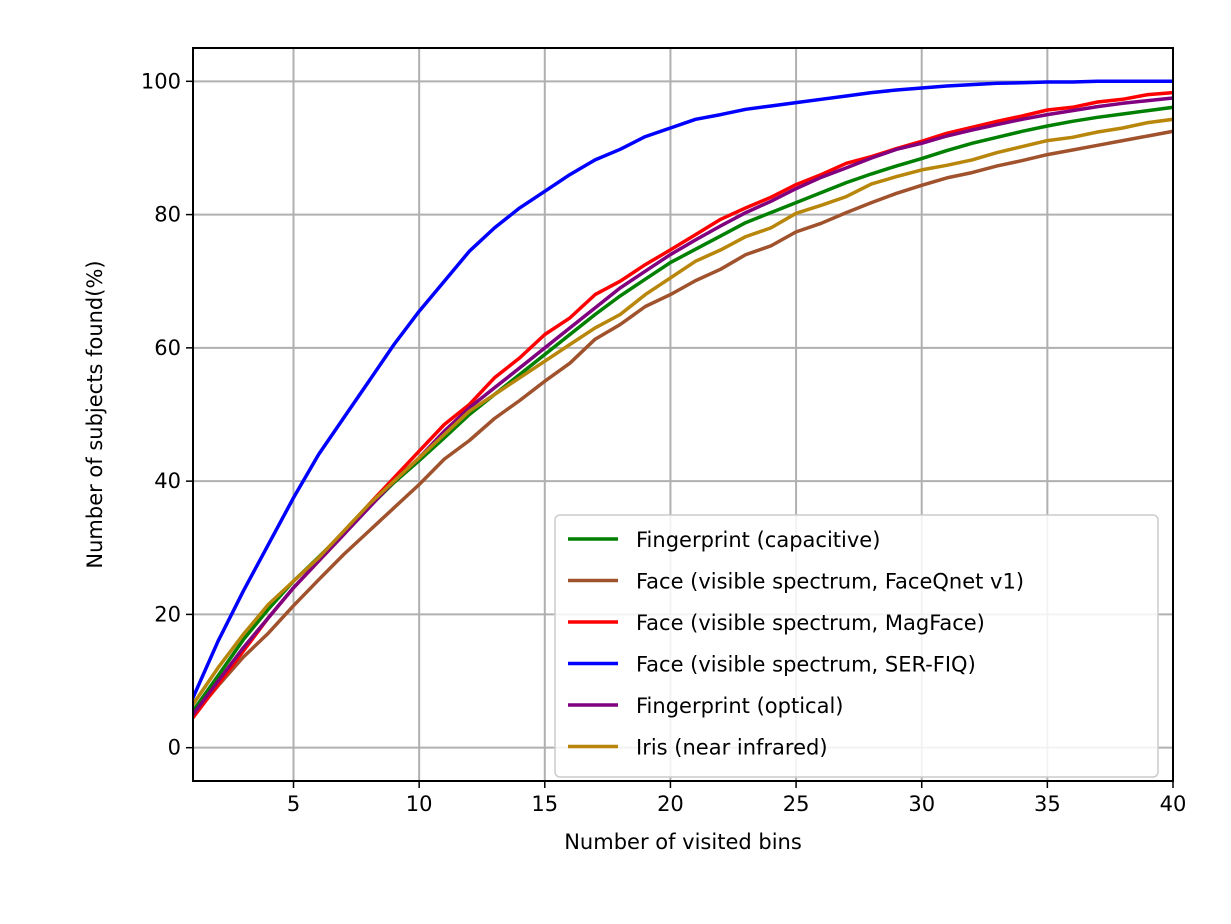 This screenshot has width=1231, height=924. Describe the element at coordinates (806, 665) in the screenshot. I see `legend-label: Face (visible spectrum, SER-FIQ)` at that location.